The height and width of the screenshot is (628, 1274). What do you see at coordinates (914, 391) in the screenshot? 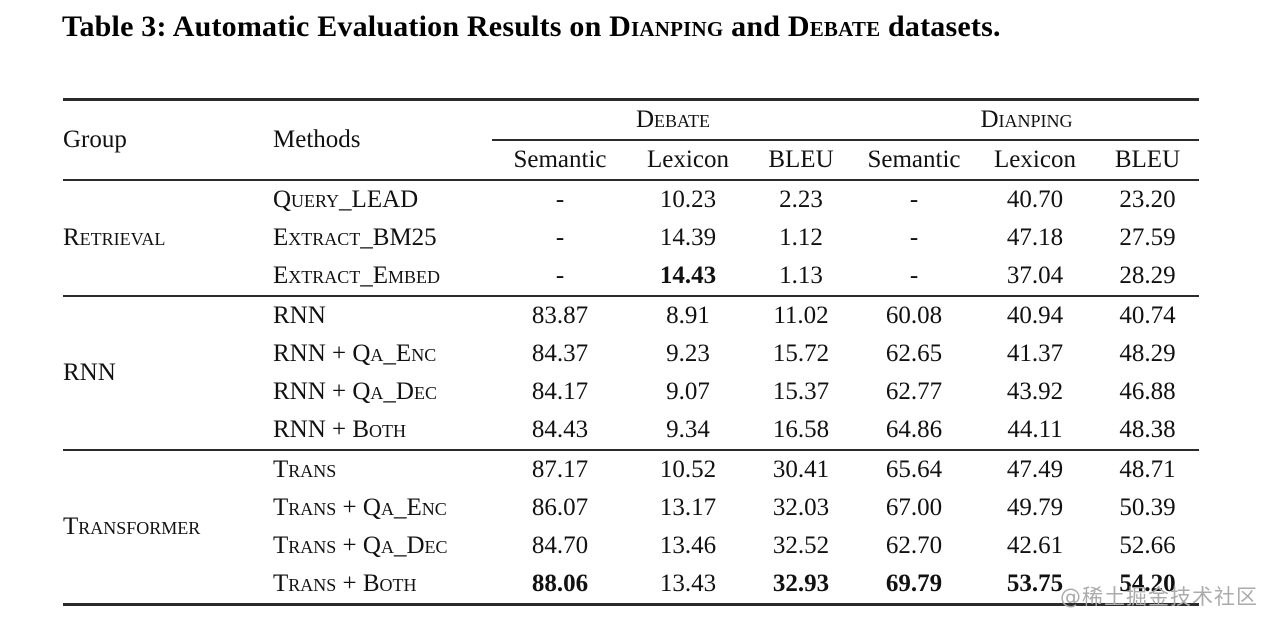
I see `value-cell: 62.77` at bounding box center [914, 391].